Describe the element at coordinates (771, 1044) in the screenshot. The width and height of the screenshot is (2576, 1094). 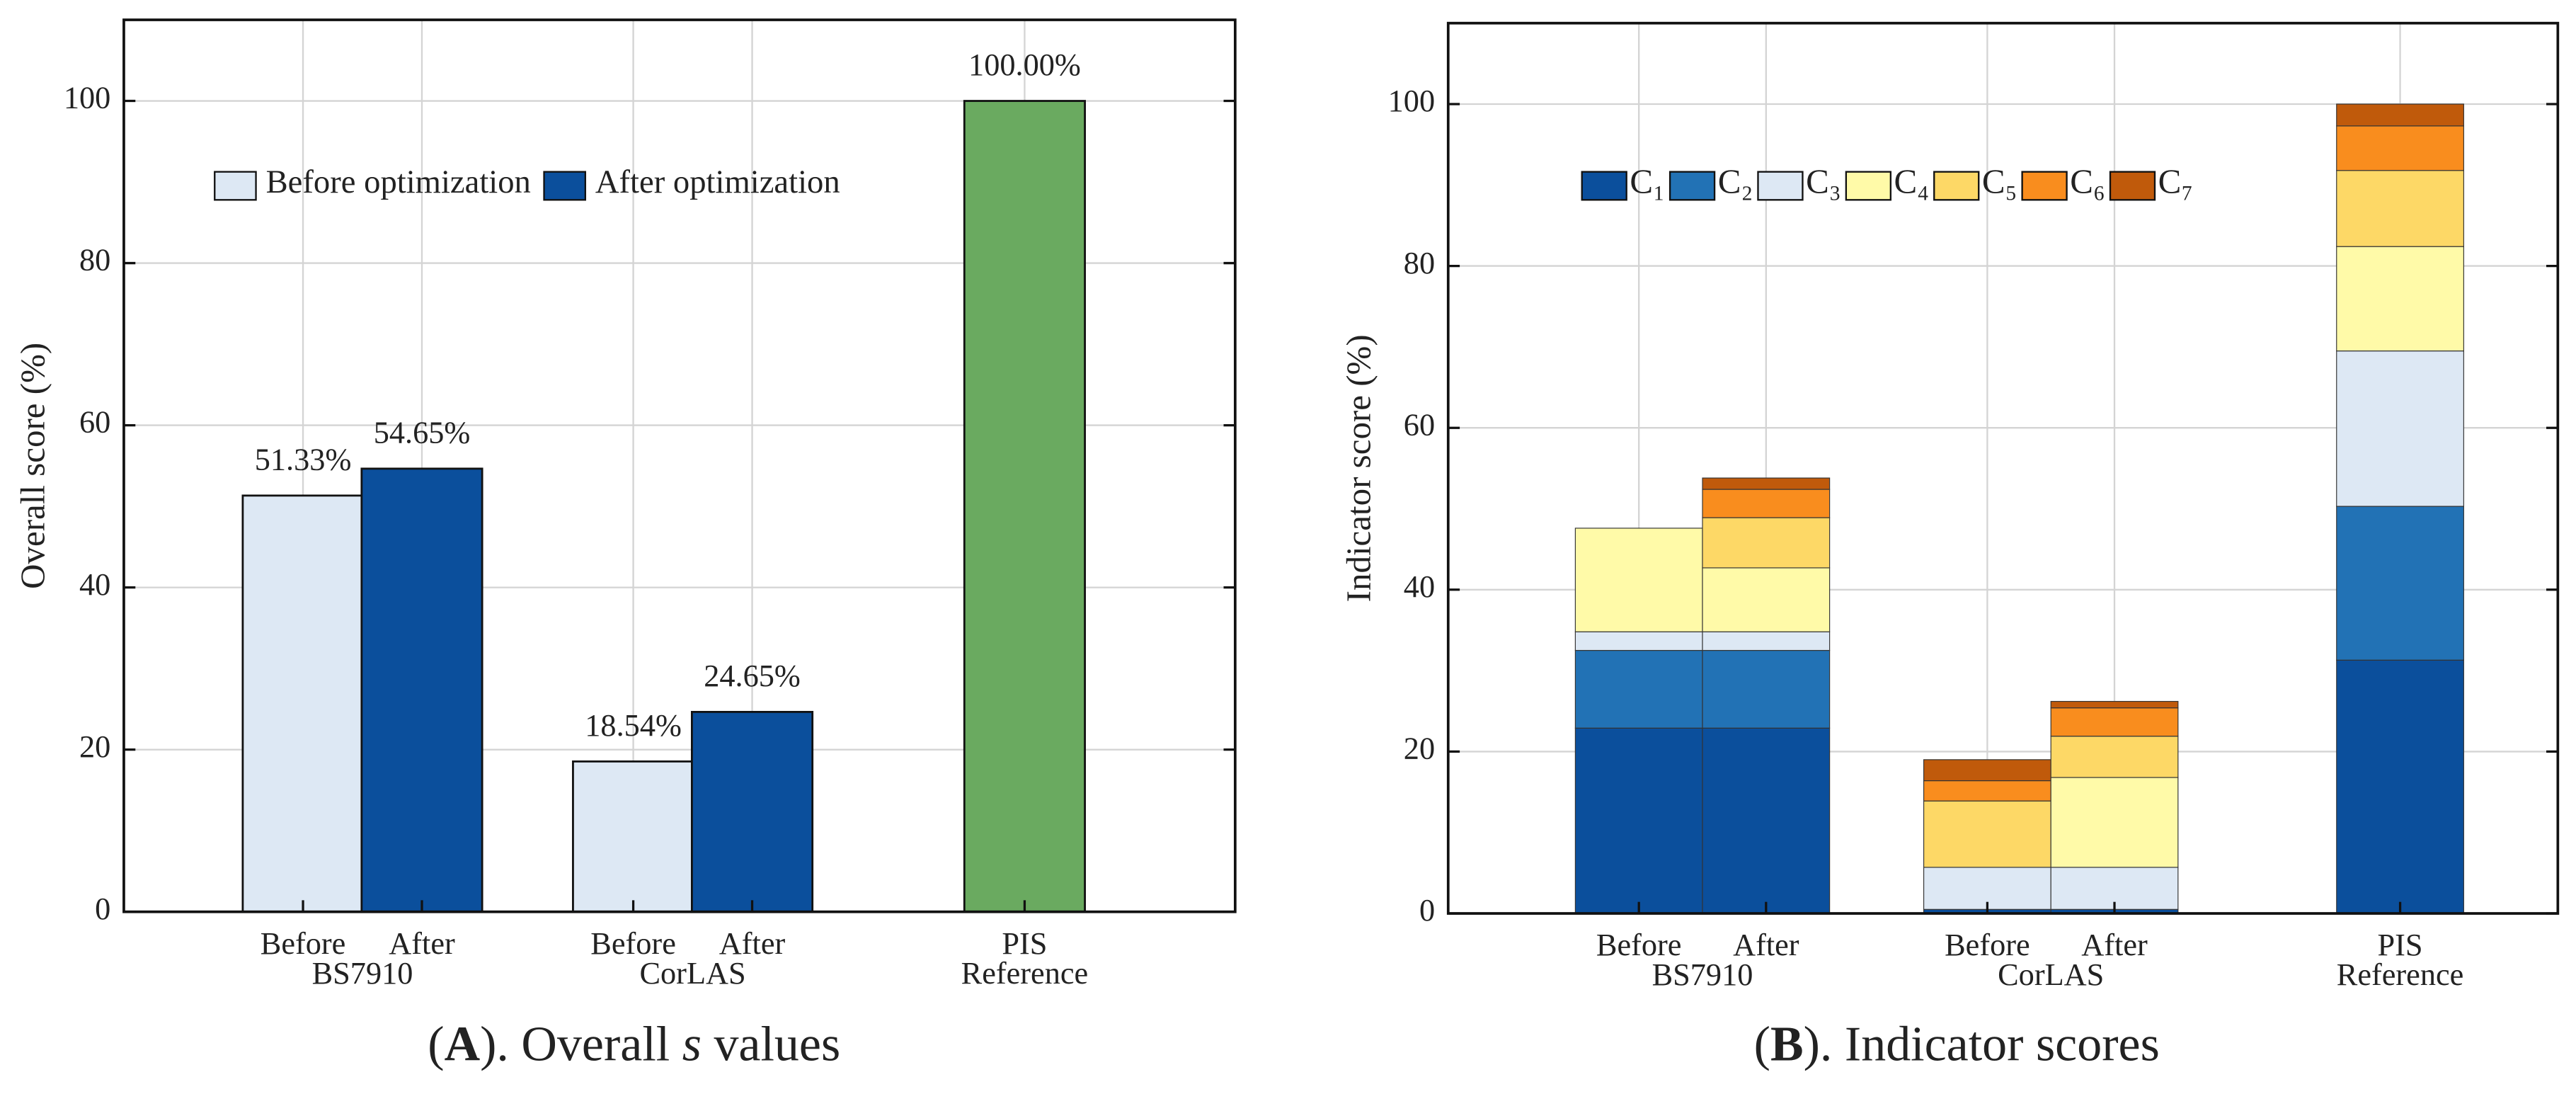
I see `title-part: values` at that location.